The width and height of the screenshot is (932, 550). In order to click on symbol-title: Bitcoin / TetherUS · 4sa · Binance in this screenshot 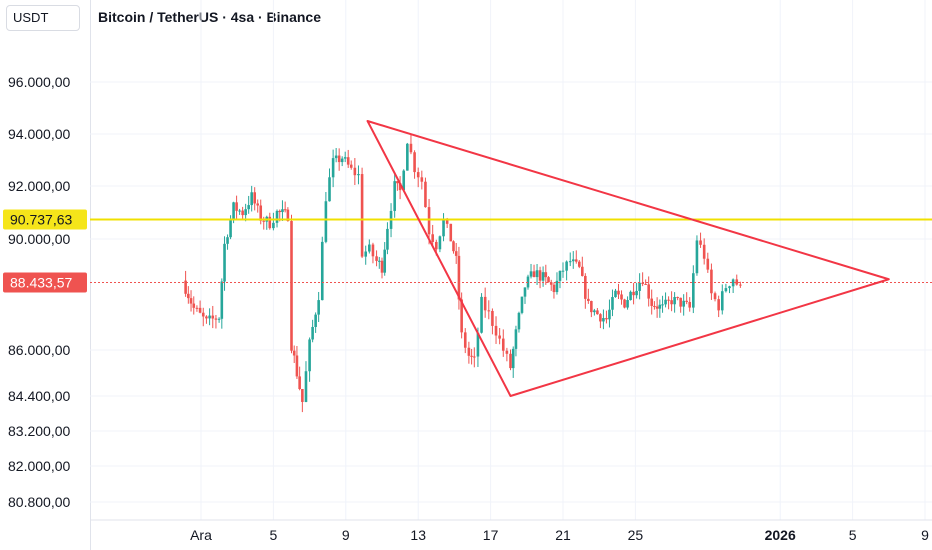, I will do `click(210, 17)`.